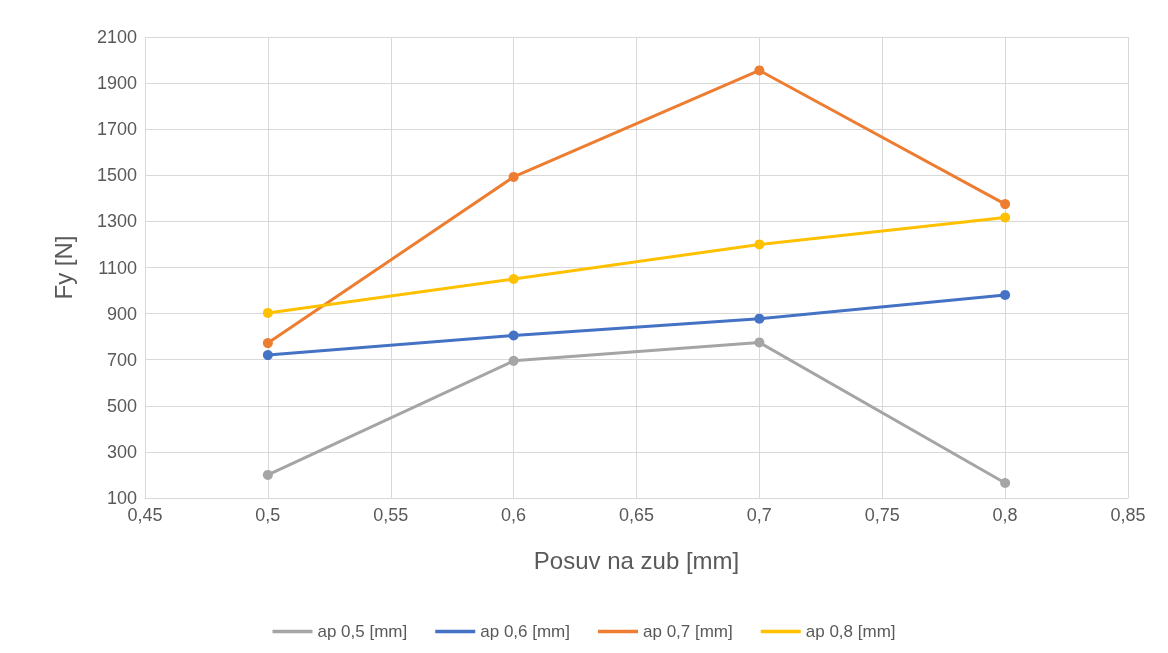 The height and width of the screenshot is (653, 1168). Describe the element at coordinates (1005, 515) in the screenshot. I see `x-tick-label: 0,8` at that location.